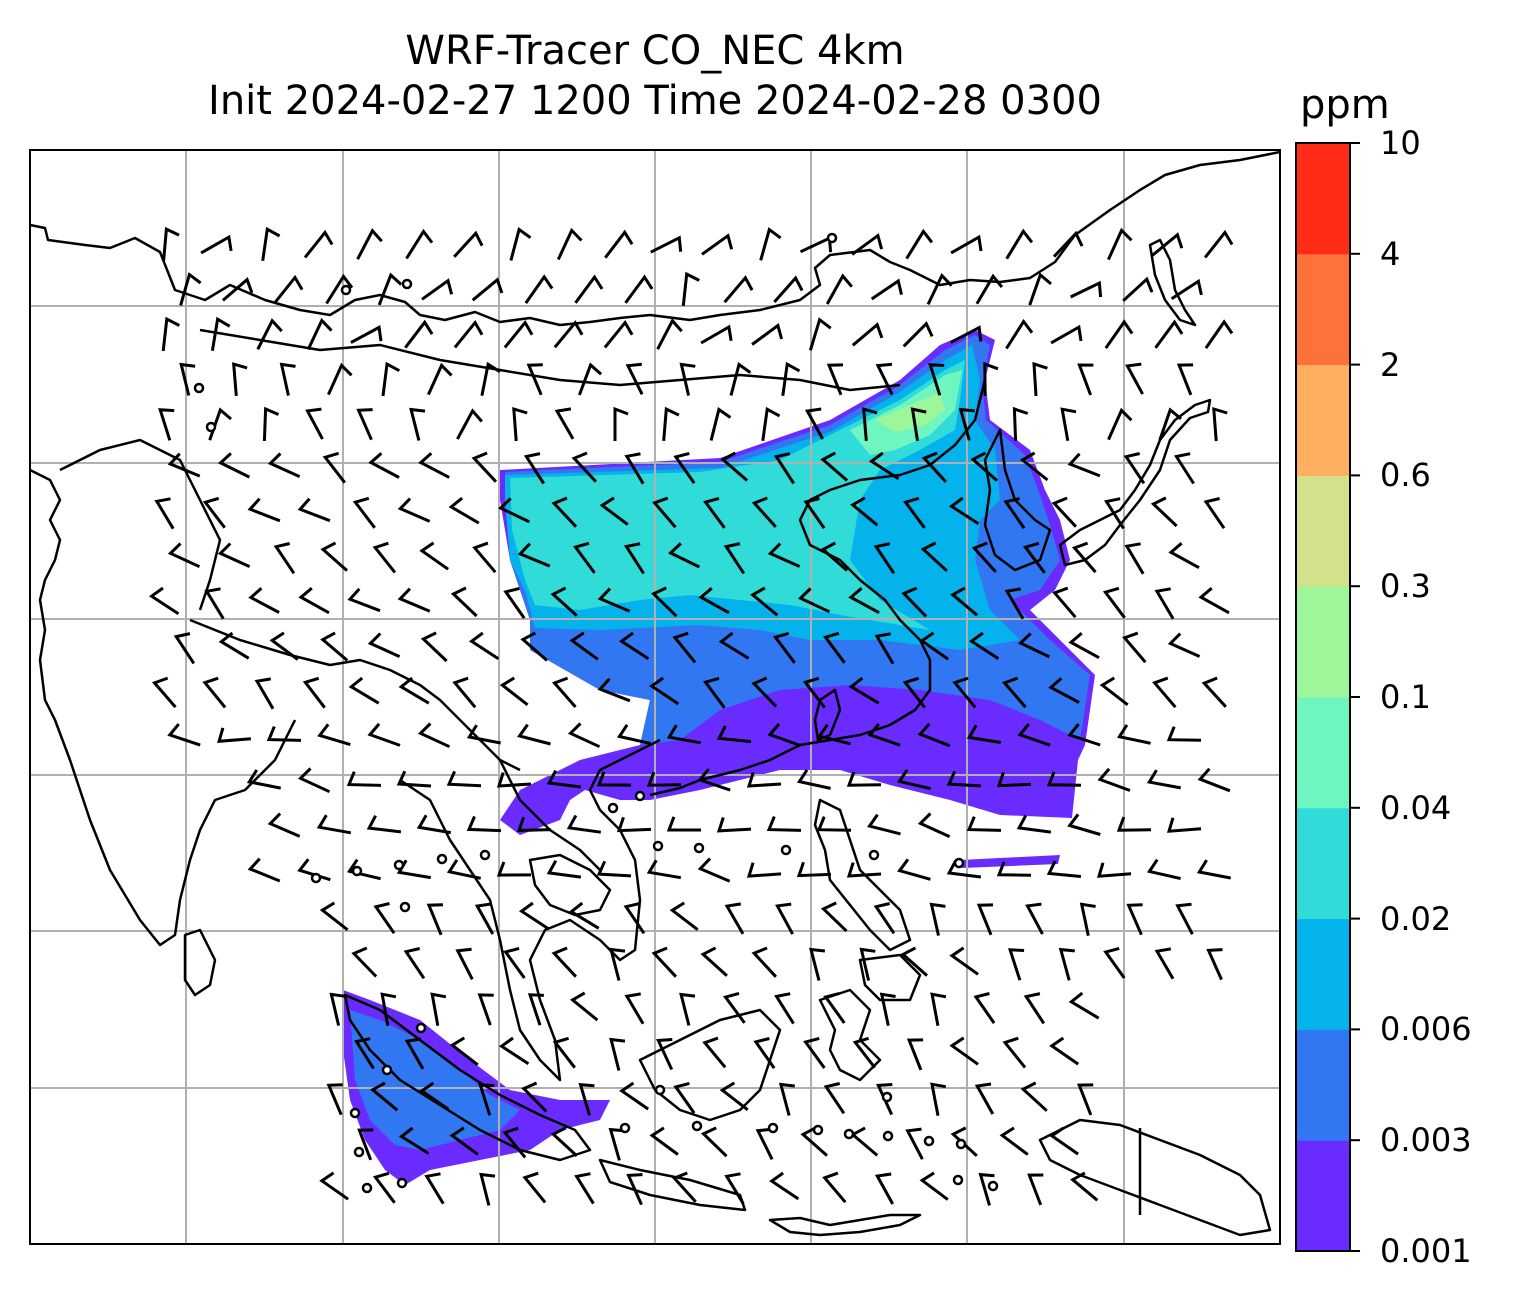 The width and height of the screenshot is (1528, 1310). What do you see at coordinates (570, 885) in the screenshot?
I see `coastline-gulf-thailand` at bounding box center [570, 885].